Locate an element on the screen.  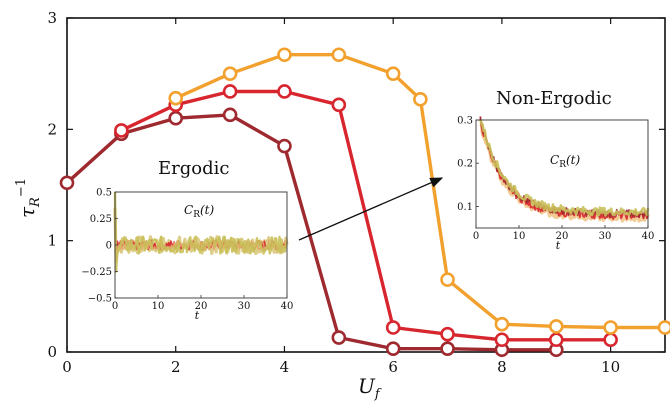
svg-text: τR−1 is located at coordinates (28, 198).